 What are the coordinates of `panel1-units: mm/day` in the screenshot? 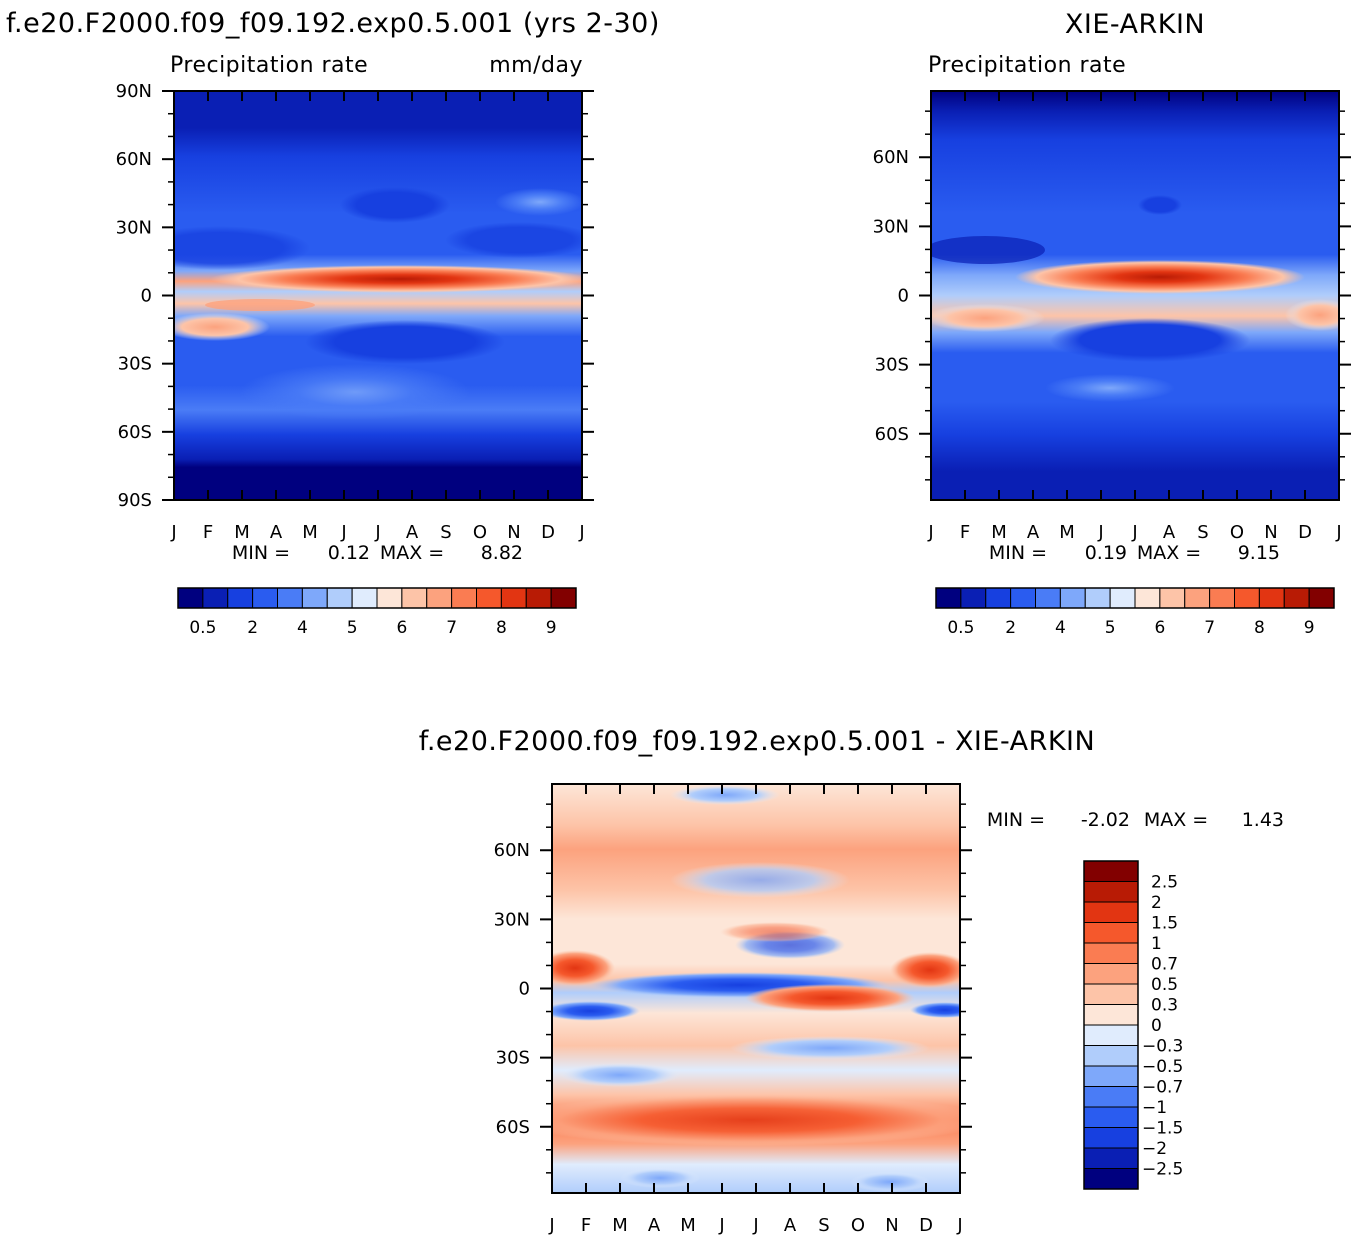 It's located at (536, 65).